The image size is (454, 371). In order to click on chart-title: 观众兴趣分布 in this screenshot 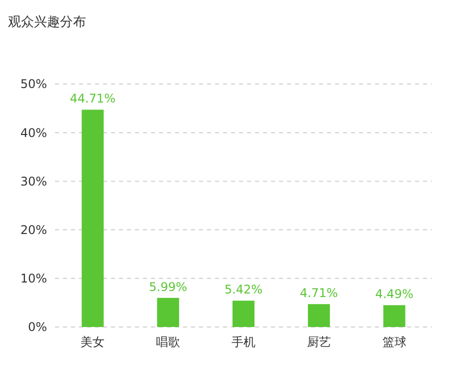, I will do `click(47, 22)`.